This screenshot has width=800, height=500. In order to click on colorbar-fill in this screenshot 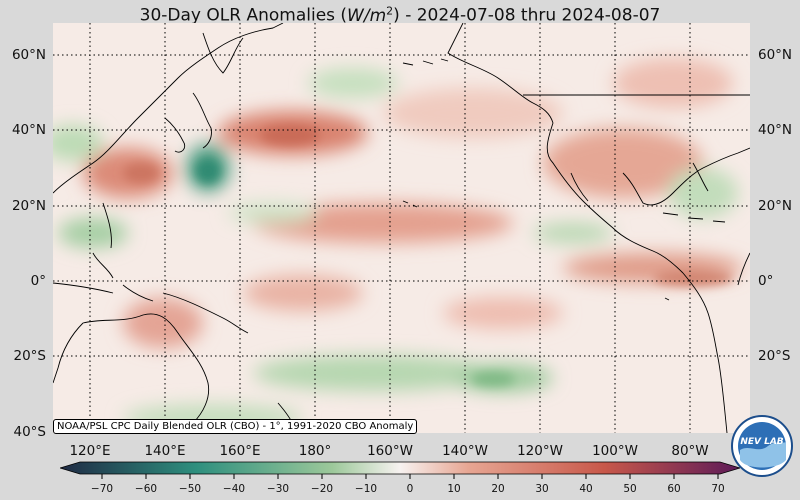, I will do `click(400, 468)`.